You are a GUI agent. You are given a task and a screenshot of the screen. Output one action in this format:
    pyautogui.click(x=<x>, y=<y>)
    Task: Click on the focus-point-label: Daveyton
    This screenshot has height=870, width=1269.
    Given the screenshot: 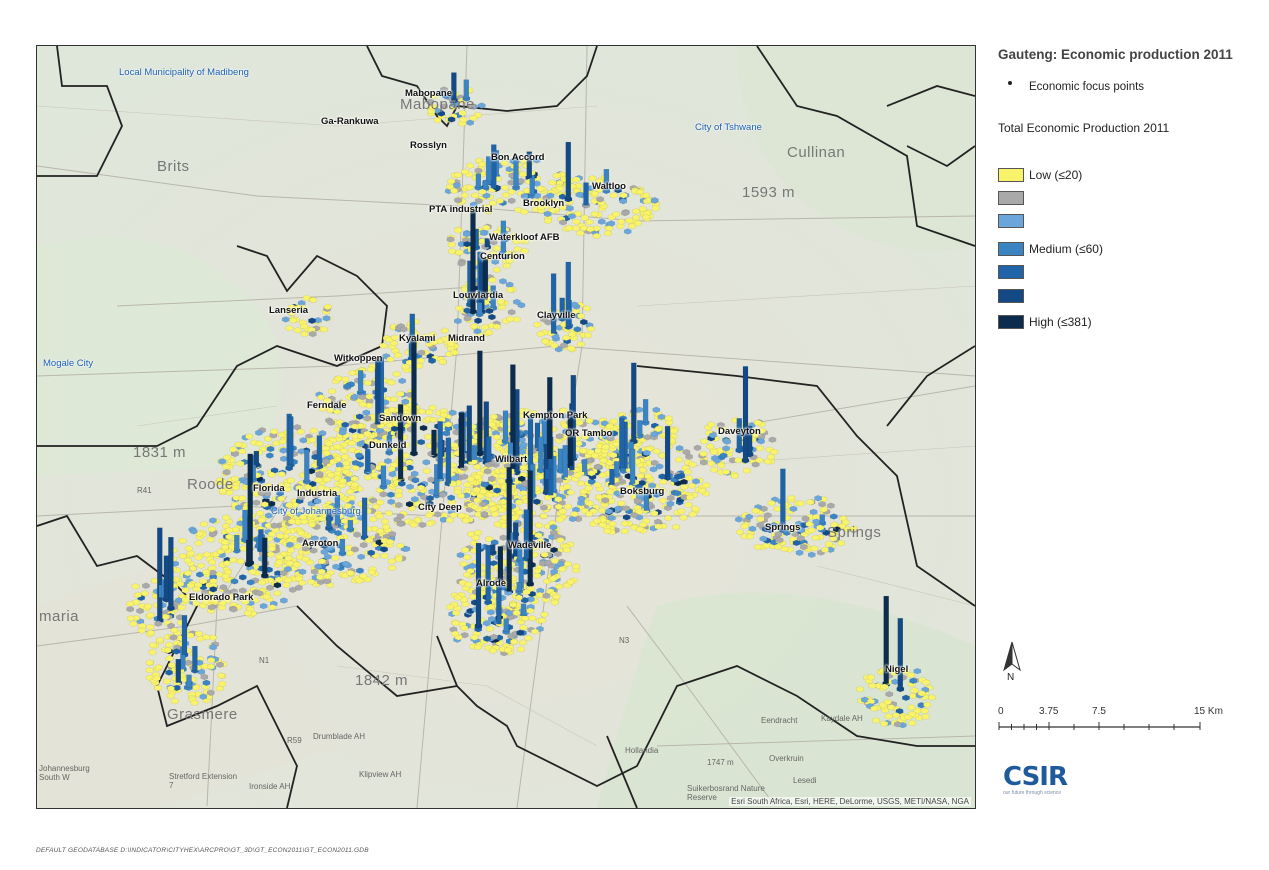 What is the action you would take?
    pyautogui.click(x=739, y=431)
    